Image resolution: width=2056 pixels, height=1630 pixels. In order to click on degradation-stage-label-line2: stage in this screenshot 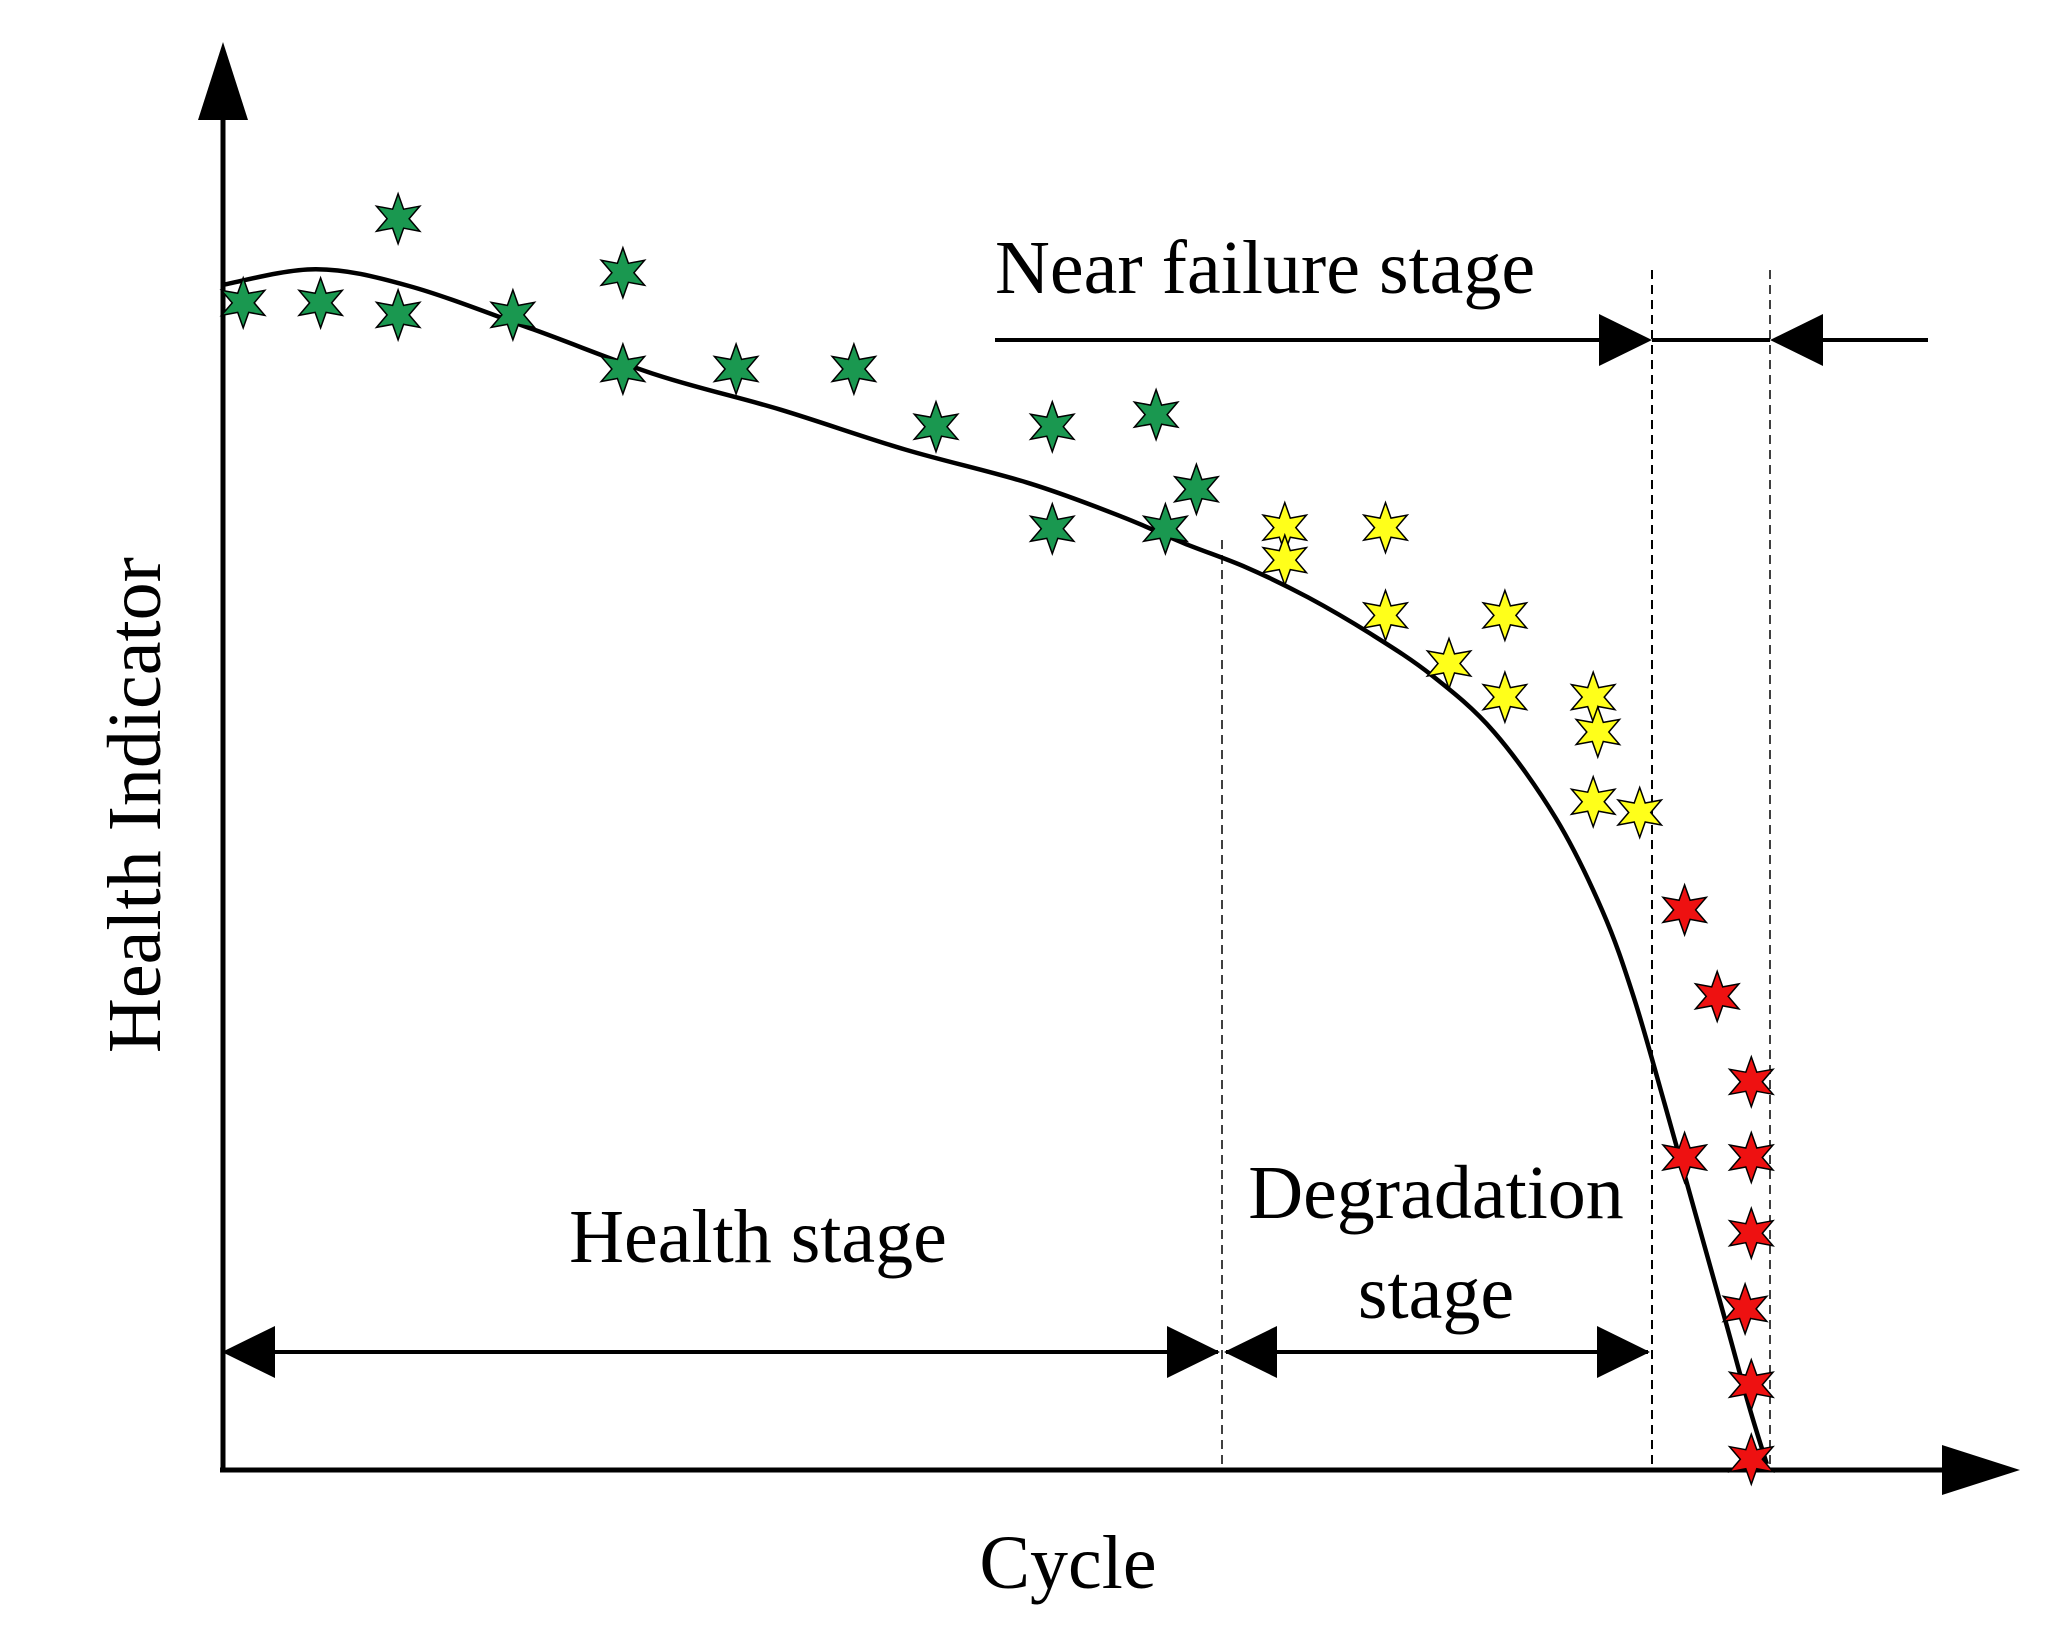, I will do `click(1436, 1293)`.